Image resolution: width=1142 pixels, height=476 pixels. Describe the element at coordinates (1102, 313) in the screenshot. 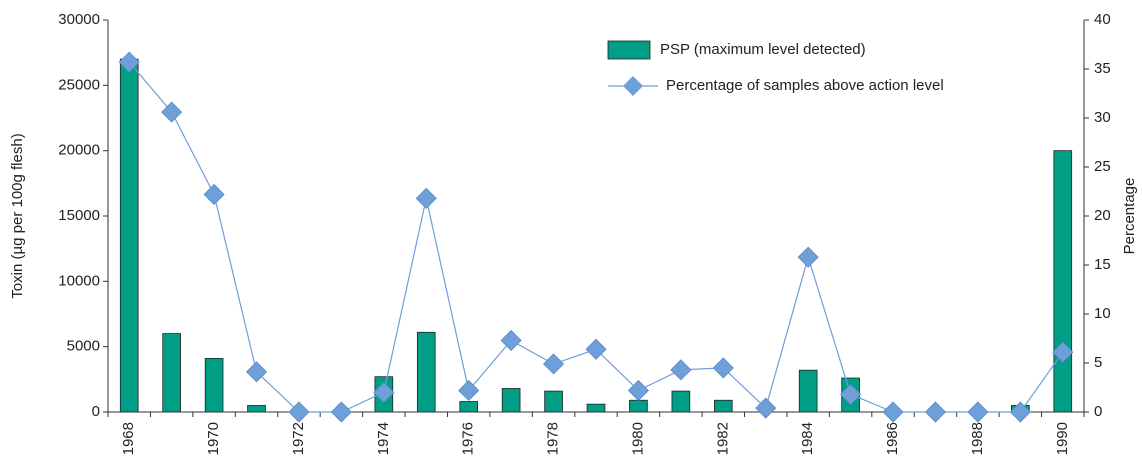

I see `y2-tick-label: 10` at that location.